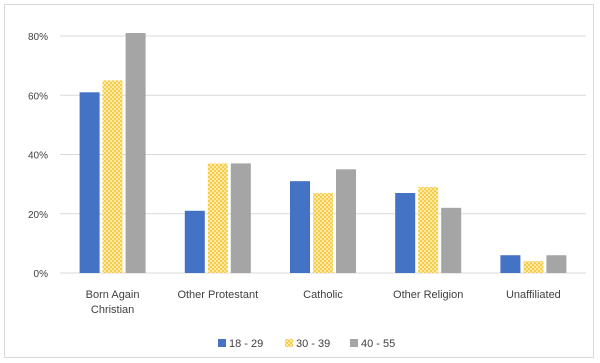 Image resolution: width=600 pixels, height=363 pixels. I want to click on x-category-label-line: Other Protestant, so click(217, 295).